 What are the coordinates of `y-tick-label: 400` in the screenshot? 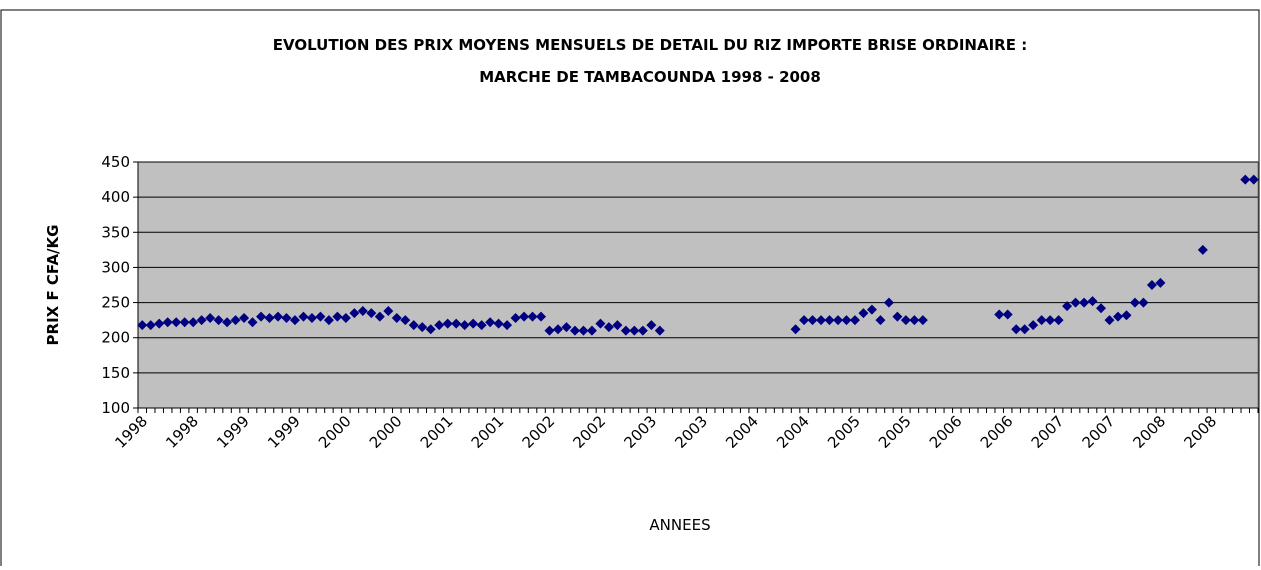 It's located at (115, 197).